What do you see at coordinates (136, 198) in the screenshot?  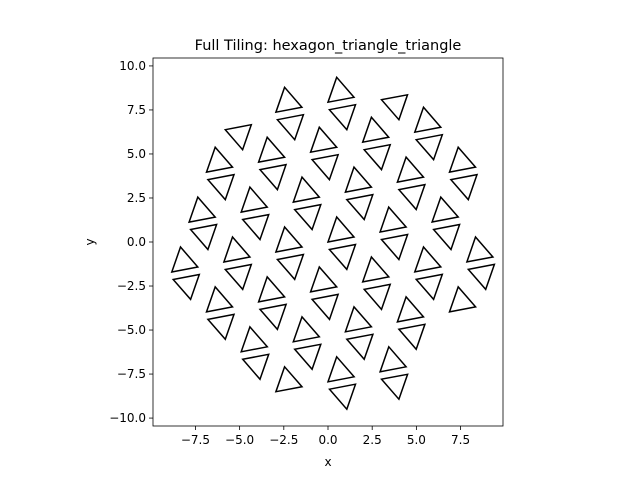 I see `y-tick-label: 2.5` at bounding box center [136, 198].